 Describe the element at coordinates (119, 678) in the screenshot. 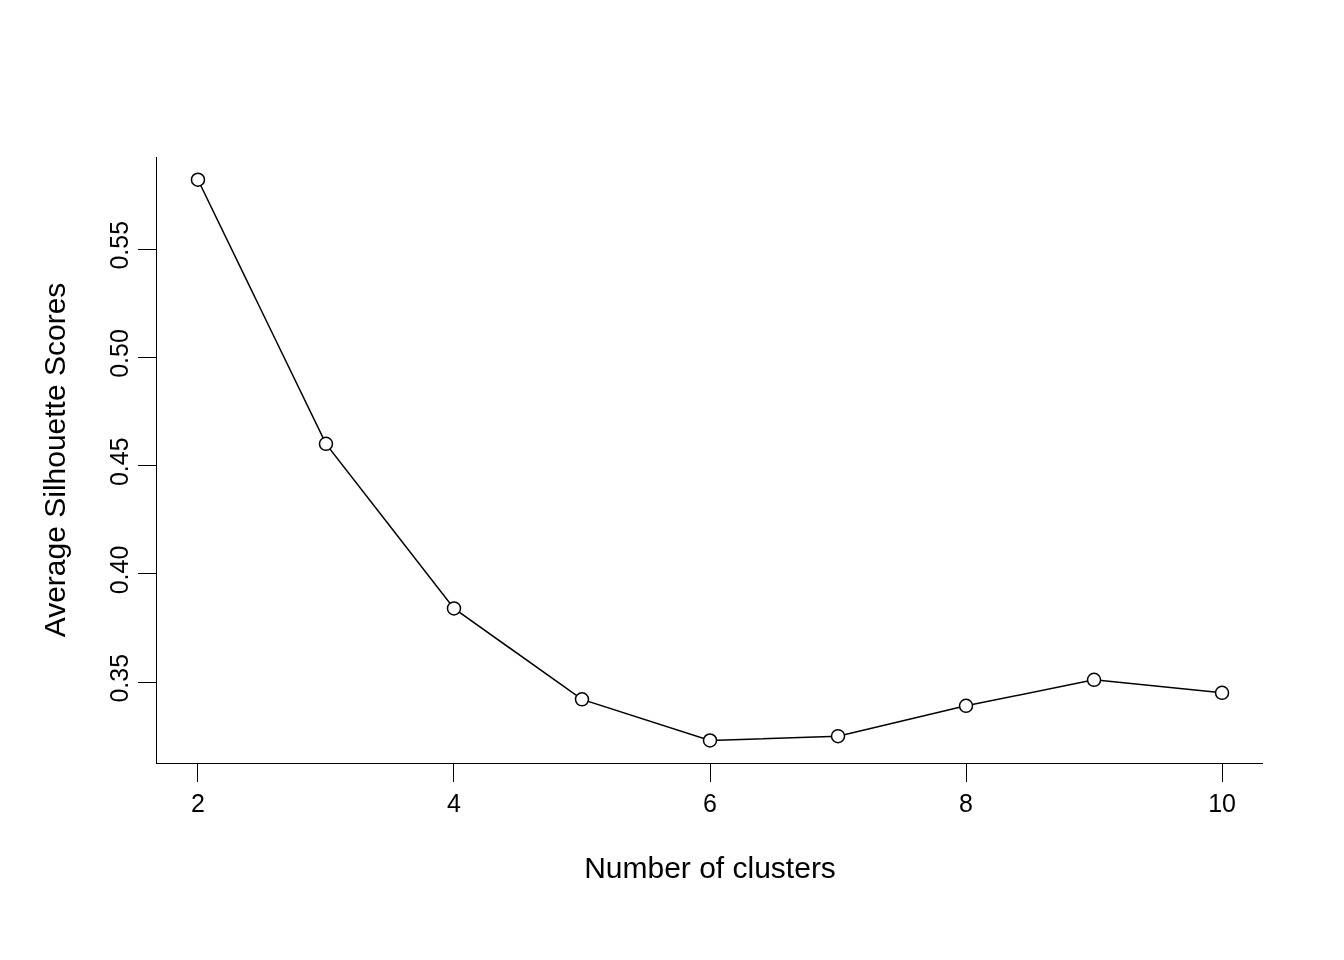

I see `y-tick-label: 0.35` at that location.